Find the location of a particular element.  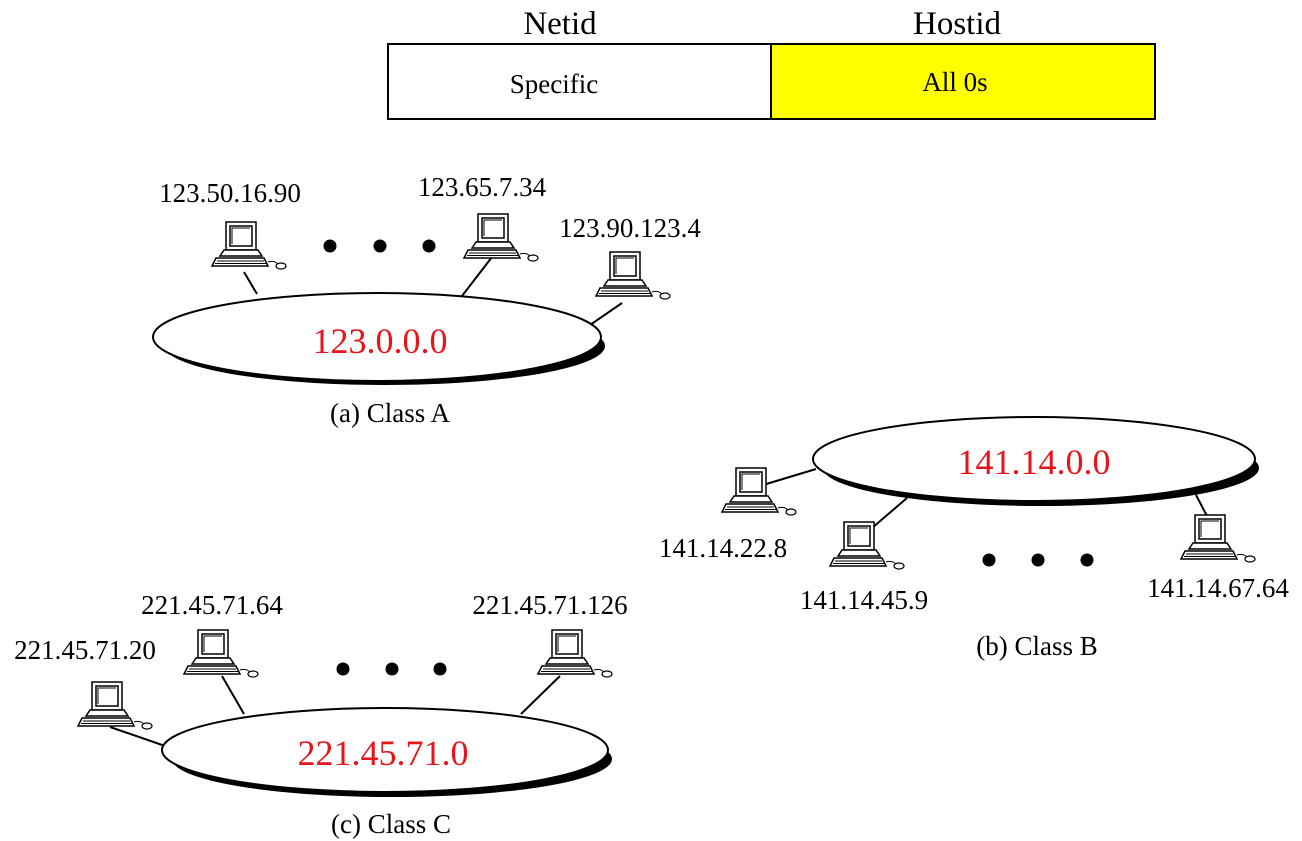

host-address: 221.45.71.64 is located at coordinates (212, 605).